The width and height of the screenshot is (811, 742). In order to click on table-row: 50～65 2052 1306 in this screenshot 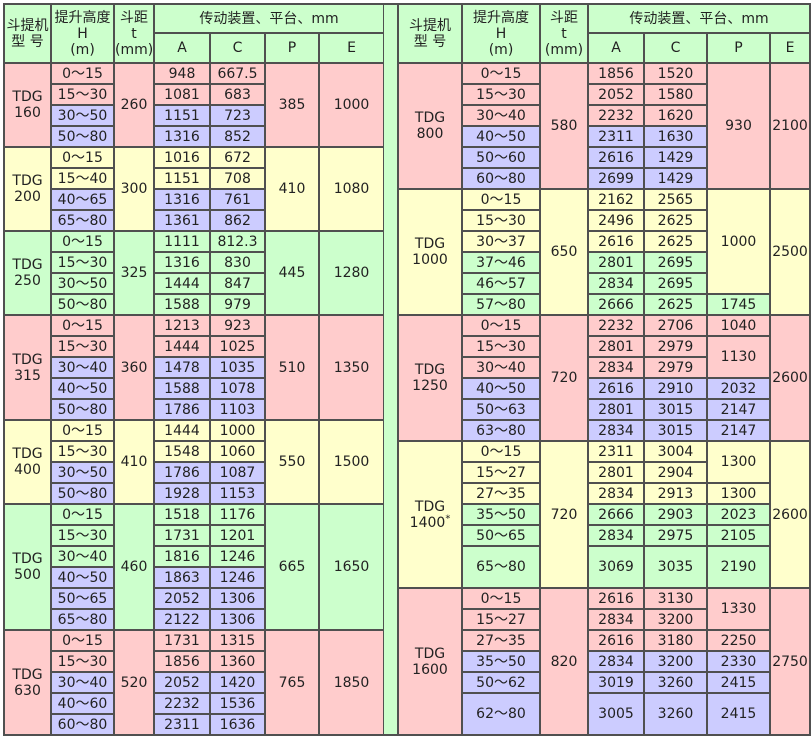, I will do `click(194, 598)`.